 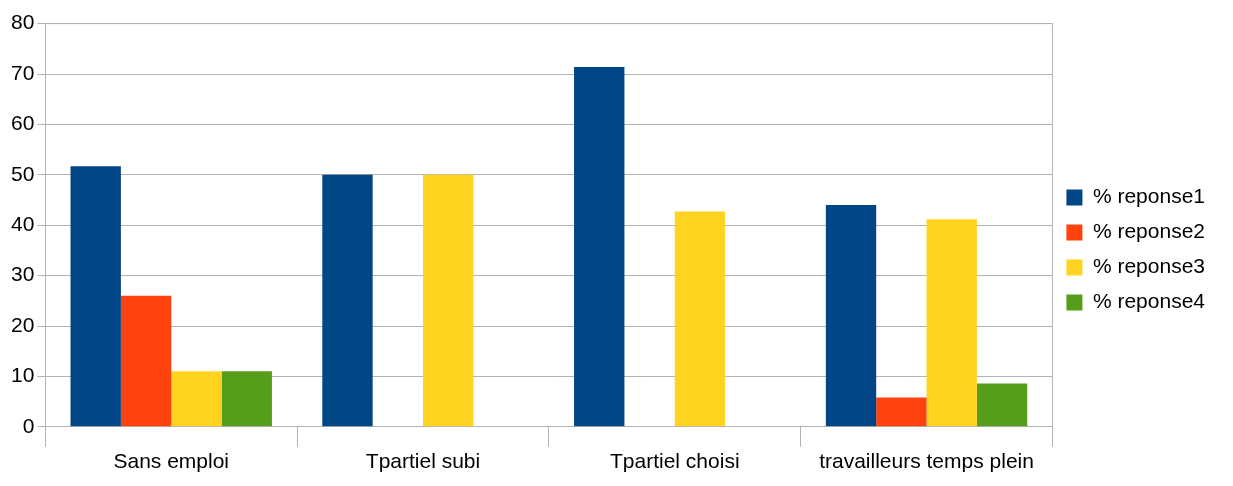 I want to click on legend-label: % reponse3, so click(x=1148, y=266).